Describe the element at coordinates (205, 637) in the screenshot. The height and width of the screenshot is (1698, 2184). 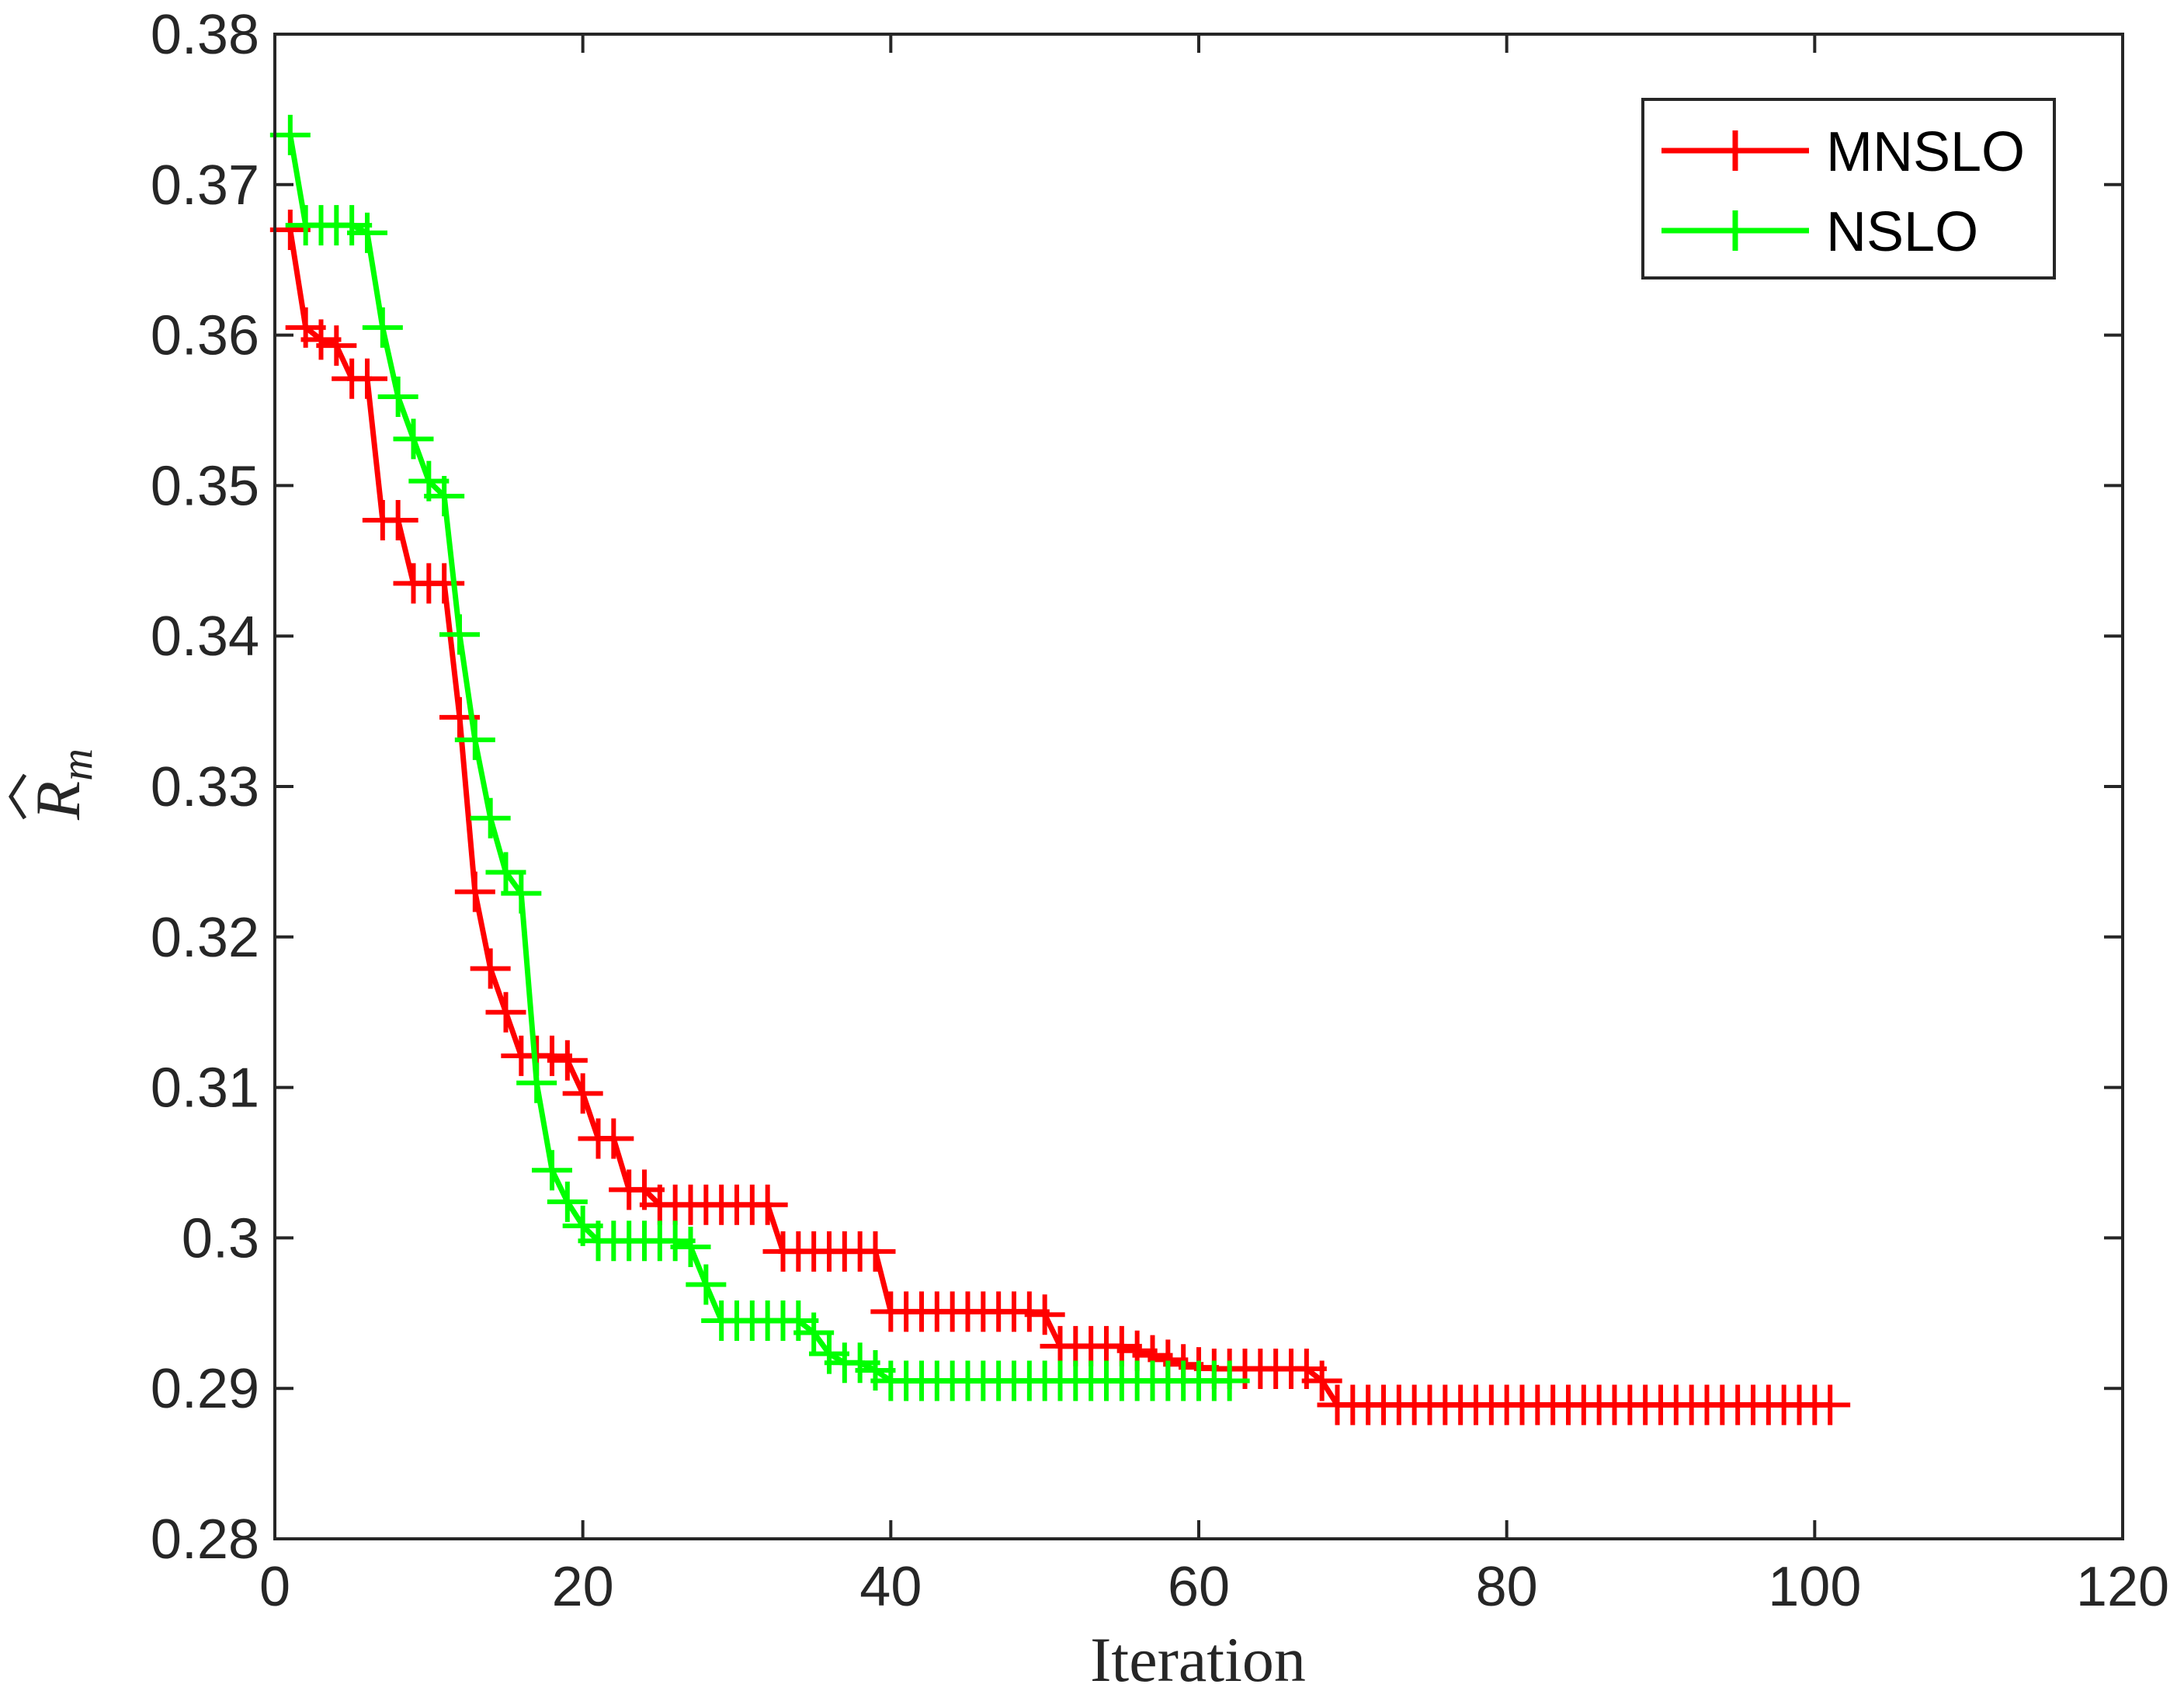
I see `y-tick-label: 0.34` at that location.